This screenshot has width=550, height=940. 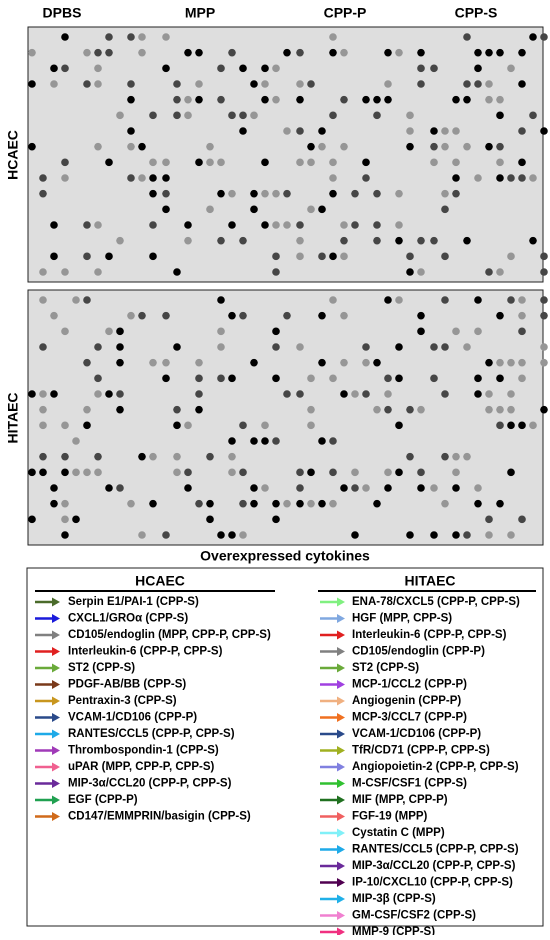 I want to click on legend-label: MIP-3α/CCL20 (CPP-P, CPP-S), so click(x=150, y=784).